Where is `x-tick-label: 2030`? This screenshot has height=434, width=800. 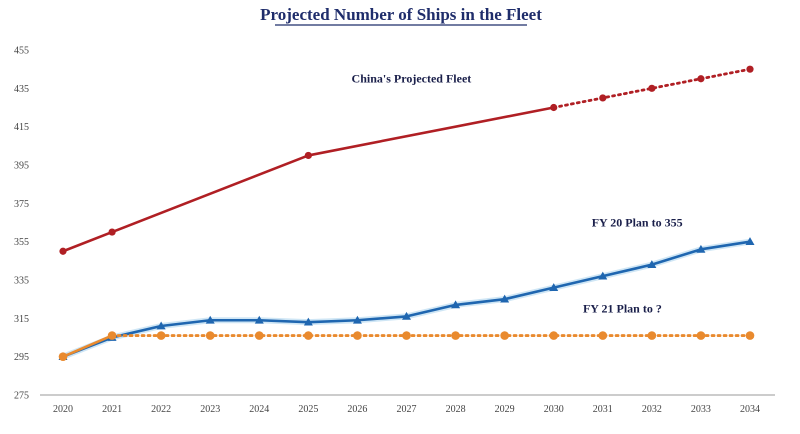 x-tick-label: 2030 is located at coordinates (554, 409).